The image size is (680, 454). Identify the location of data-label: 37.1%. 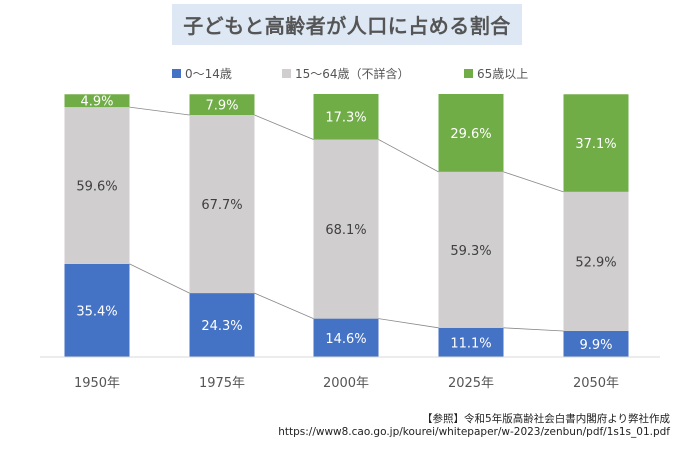
(595, 144).